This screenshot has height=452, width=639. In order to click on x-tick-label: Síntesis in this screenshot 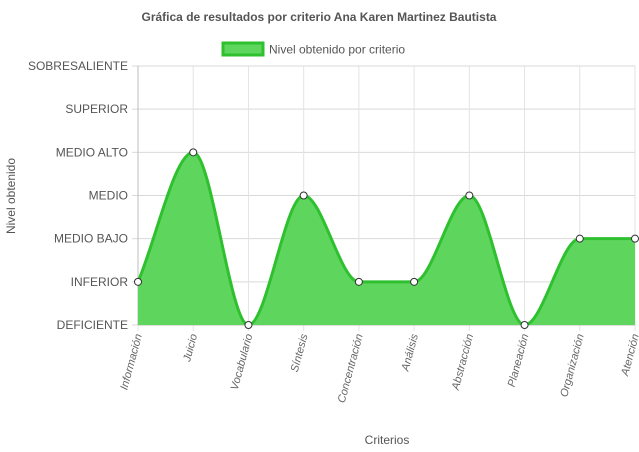, I will do `click(300, 352)`.